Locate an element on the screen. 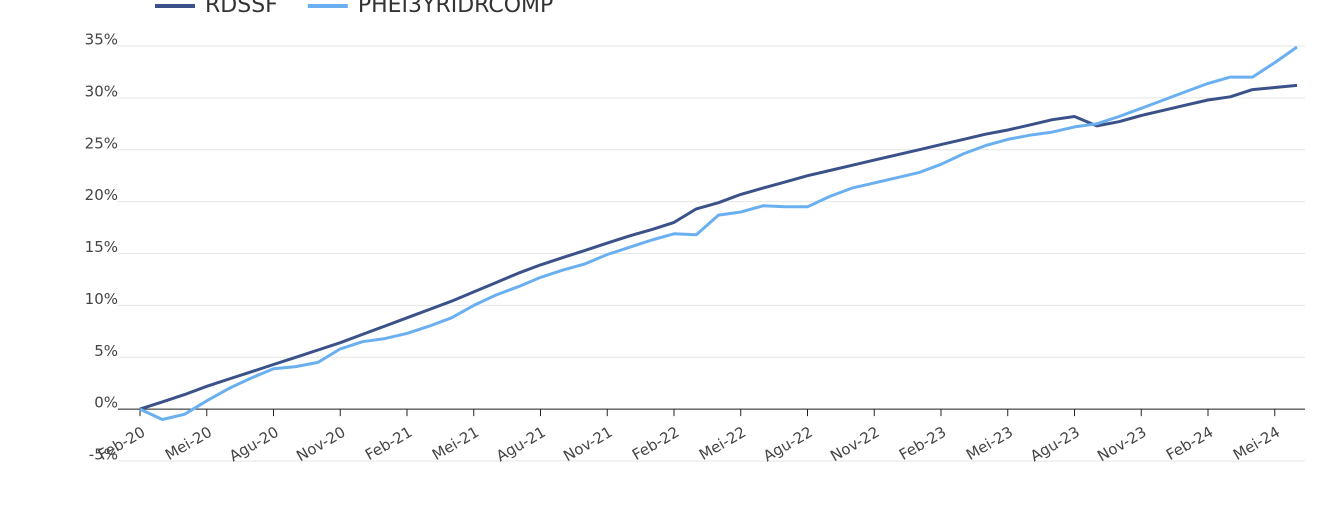 The height and width of the screenshot is (510, 1319). x-tick-label: Nov-23 is located at coordinates (1121, 444).